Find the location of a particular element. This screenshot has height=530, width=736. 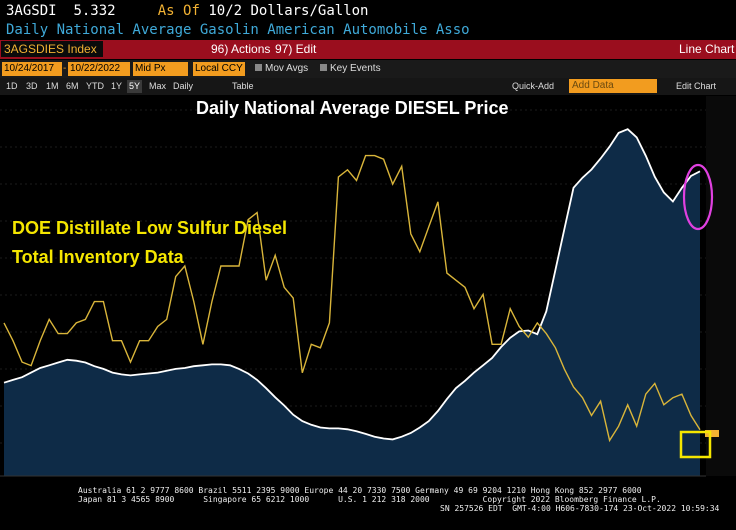

edit-menu: 97) Edit is located at coordinates (296, 49).